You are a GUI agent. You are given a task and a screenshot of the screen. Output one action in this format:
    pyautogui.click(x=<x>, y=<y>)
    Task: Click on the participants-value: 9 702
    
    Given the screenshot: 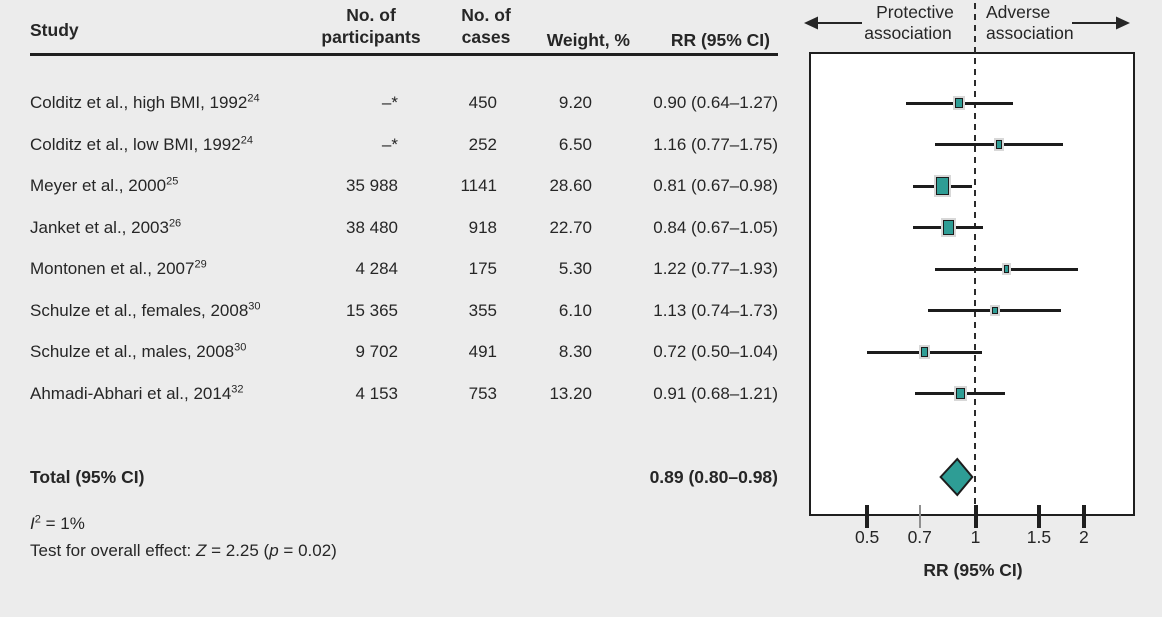 What is the action you would take?
    pyautogui.click(x=376, y=351)
    